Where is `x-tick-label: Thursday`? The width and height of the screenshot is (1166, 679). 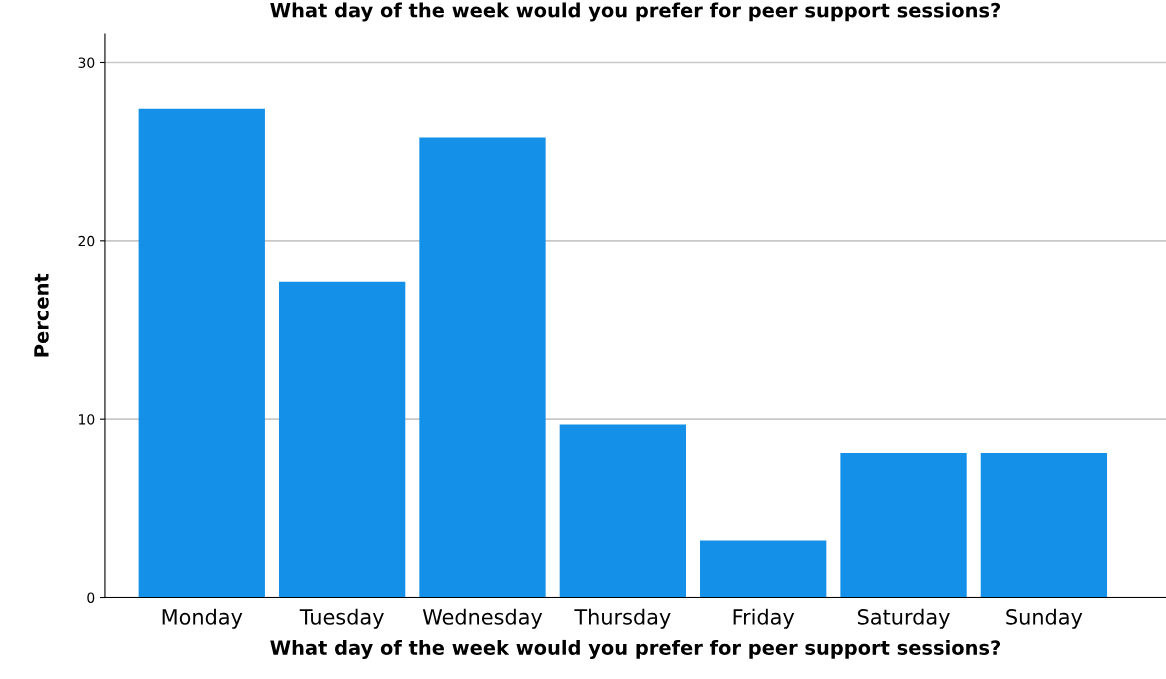
x-tick-label: Thursday is located at coordinates (622, 618).